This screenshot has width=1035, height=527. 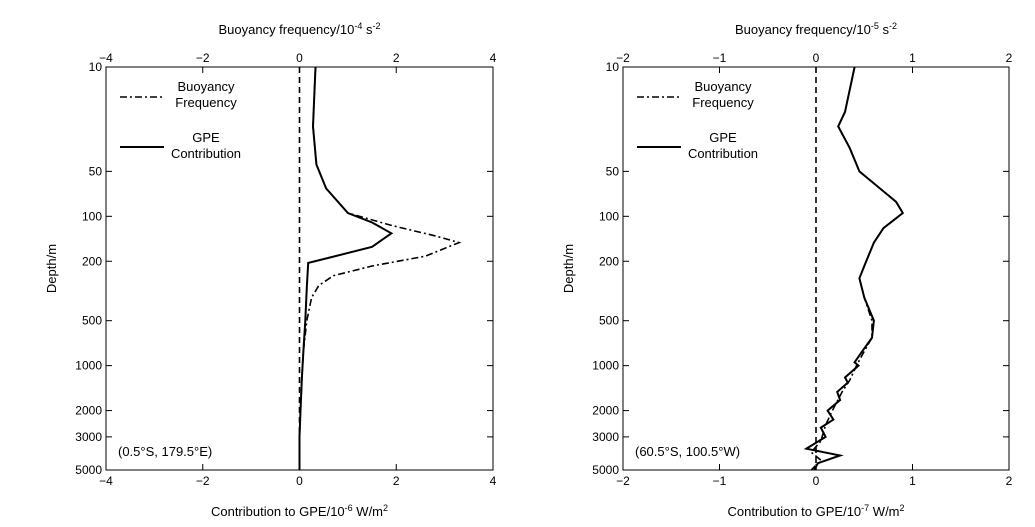 I want to click on y-tick-label: 50, so click(x=96, y=171).